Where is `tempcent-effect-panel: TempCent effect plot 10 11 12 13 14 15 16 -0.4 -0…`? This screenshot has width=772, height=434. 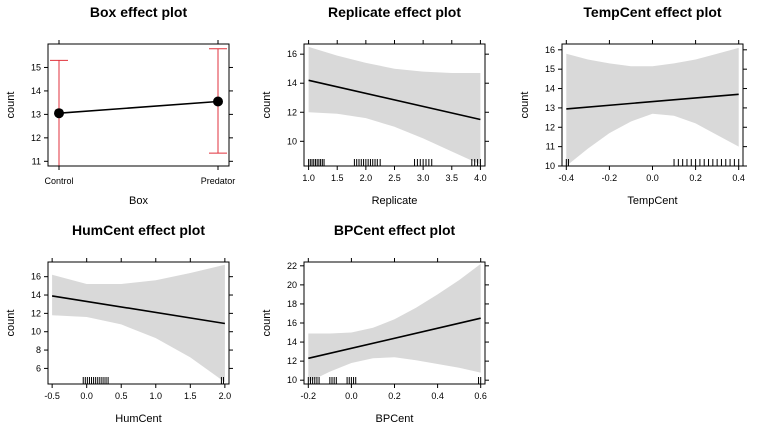
tempcent-effect-panel: TempCent effect plot 10 11 12 13 14 15 16 -0.4 -0… is located at coordinates (633, 105).